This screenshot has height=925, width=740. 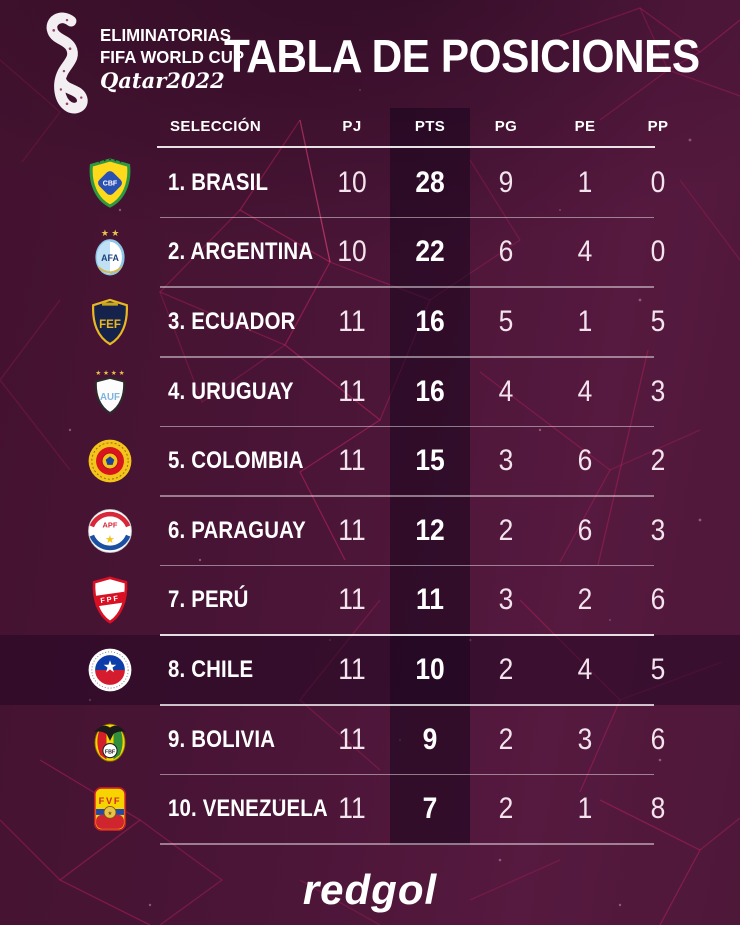 I want to click on table-row-chile: 8. CHILE 11 10 2 4 5, so click(x=370, y=670).